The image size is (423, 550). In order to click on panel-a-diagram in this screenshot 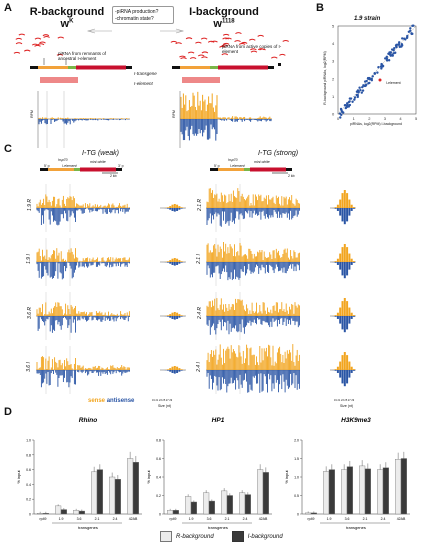, I will do `click(151, 88)`.